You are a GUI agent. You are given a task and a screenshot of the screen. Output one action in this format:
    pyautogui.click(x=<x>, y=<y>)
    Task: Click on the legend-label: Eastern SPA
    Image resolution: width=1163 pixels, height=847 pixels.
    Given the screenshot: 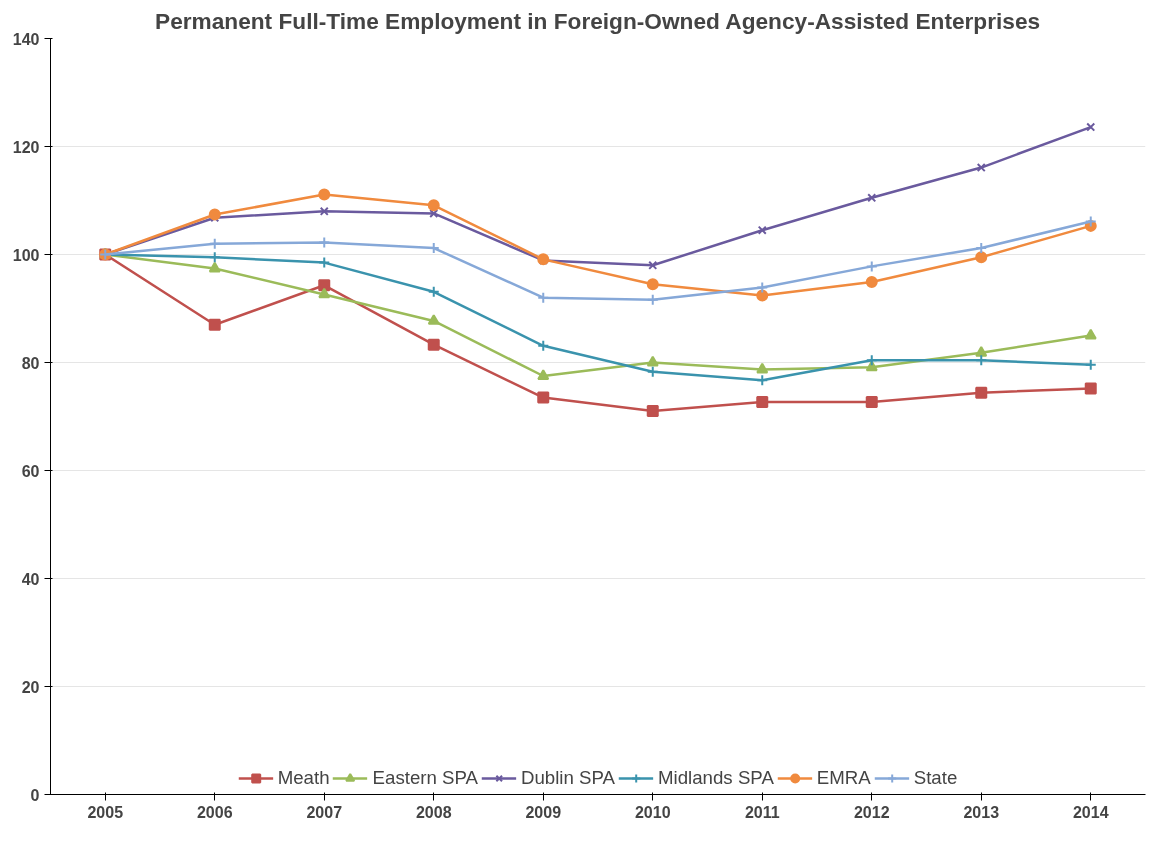 What is the action you would take?
    pyautogui.click(x=425, y=778)
    